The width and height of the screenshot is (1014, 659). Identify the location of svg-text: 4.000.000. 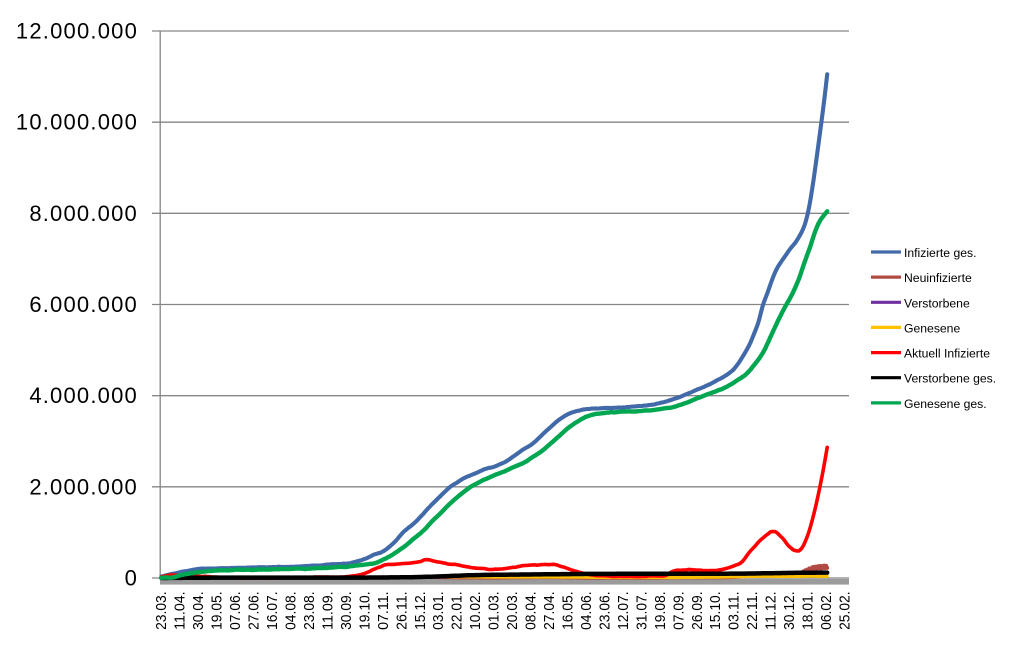
(83, 395).